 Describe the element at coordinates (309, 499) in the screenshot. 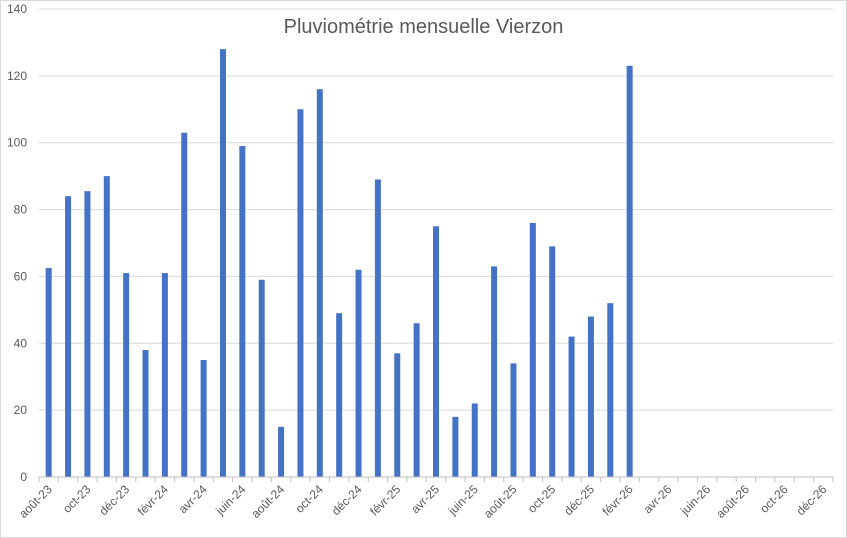

I see `x-tick-label: oct-24` at that location.